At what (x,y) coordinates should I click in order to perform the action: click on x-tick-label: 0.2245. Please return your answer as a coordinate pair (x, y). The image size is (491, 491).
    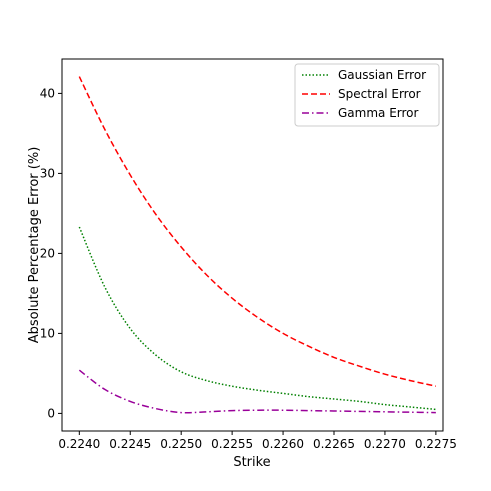
    Looking at the image, I should click on (130, 444).